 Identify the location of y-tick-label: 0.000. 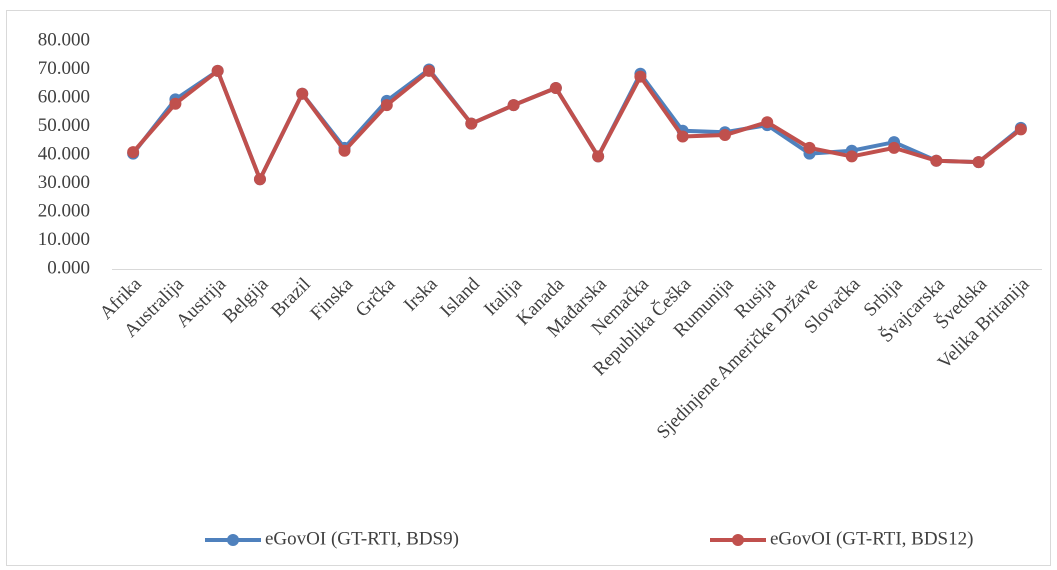
(68, 267).